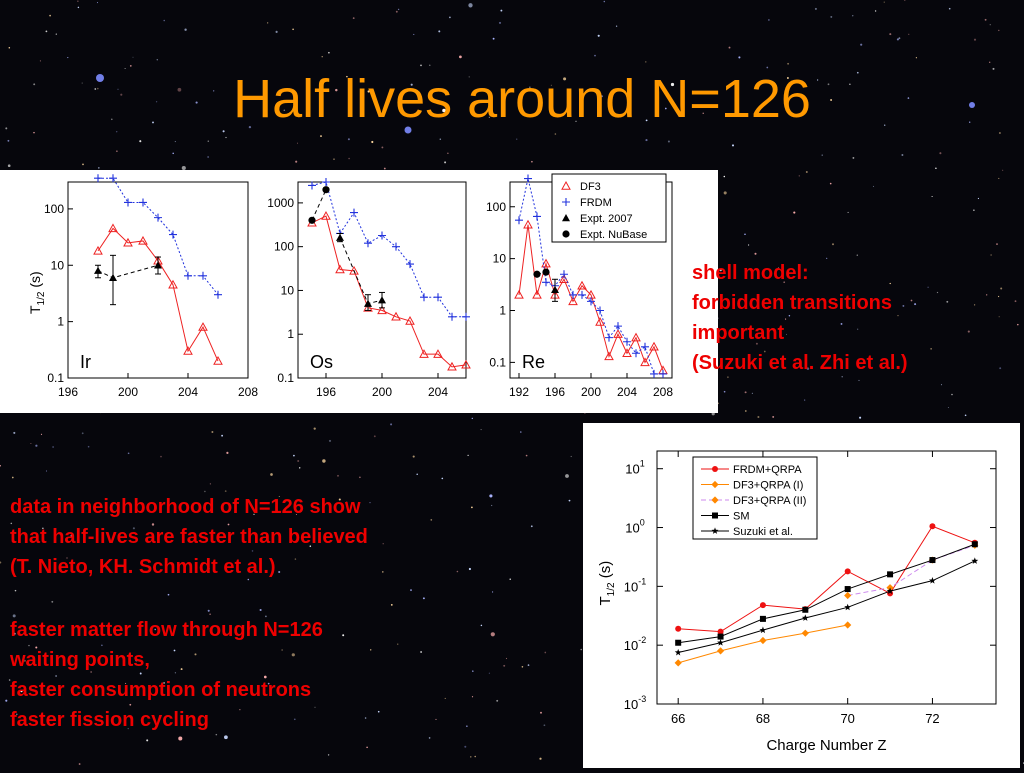 This screenshot has height=773, width=1024. What do you see at coordinates (546, 272) in the screenshot?
I see `data-point-nubase` at bounding box center [546, 272].